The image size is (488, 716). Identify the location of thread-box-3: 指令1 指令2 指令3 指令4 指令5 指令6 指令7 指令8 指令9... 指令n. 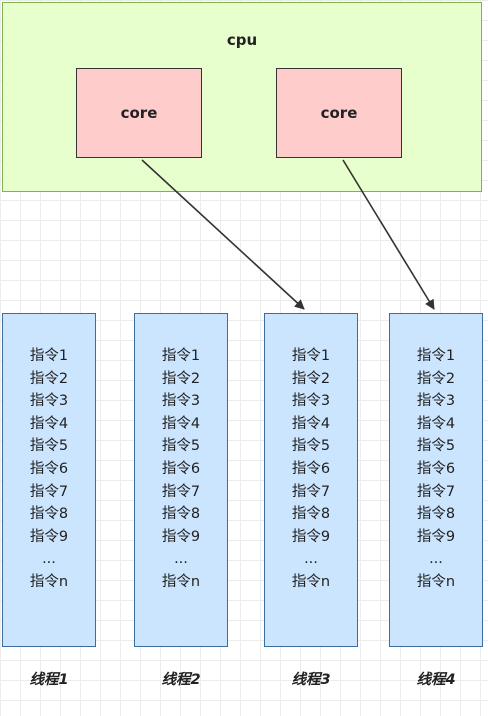
(311, 480).